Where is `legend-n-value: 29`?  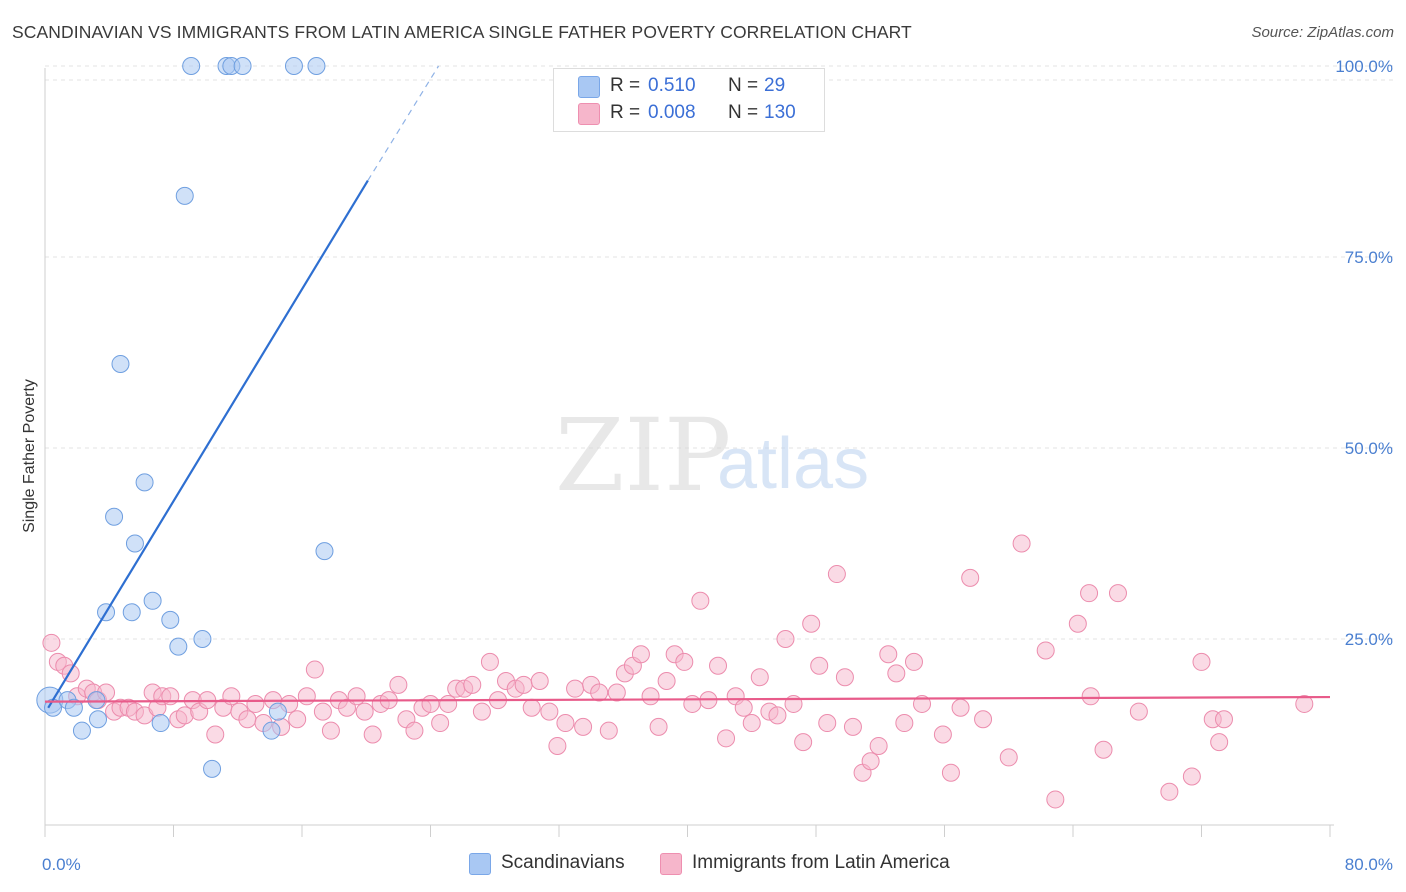 legend-n-value: 29 is located at coordinates (775, 85).